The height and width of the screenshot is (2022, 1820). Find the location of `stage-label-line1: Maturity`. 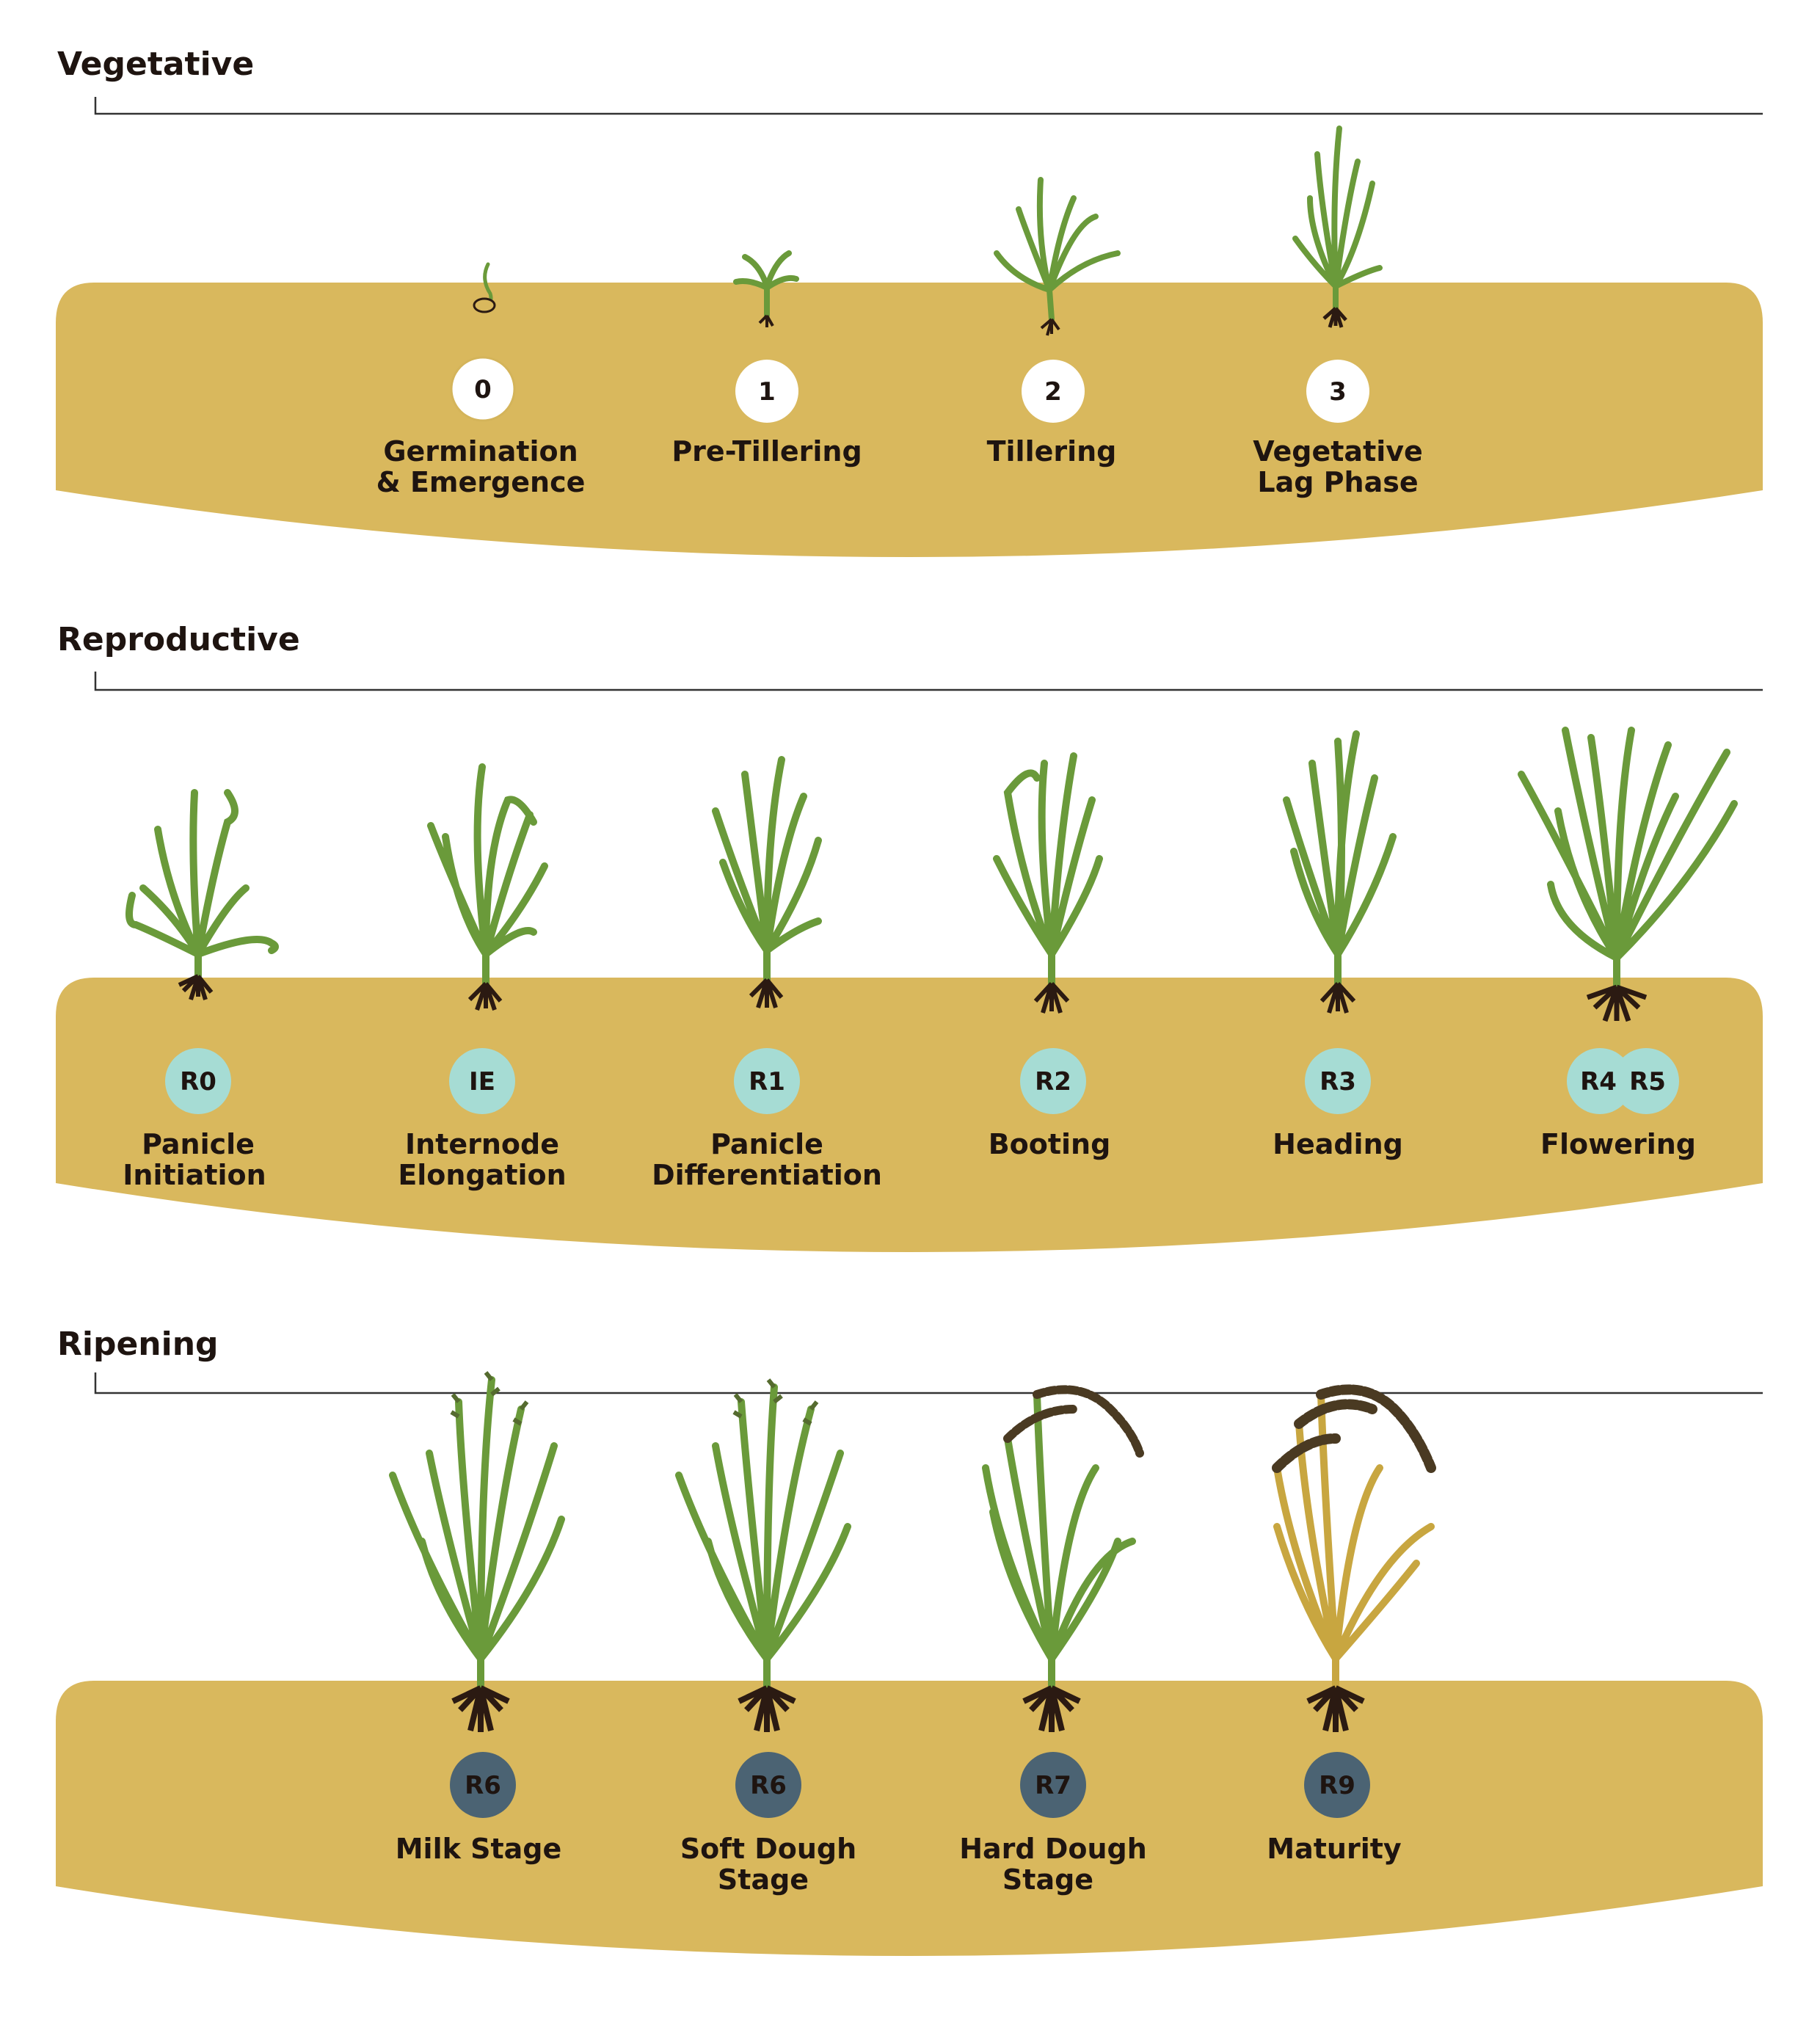

stage-label-line1: Maturity is located at coordinates (1334, 1849).